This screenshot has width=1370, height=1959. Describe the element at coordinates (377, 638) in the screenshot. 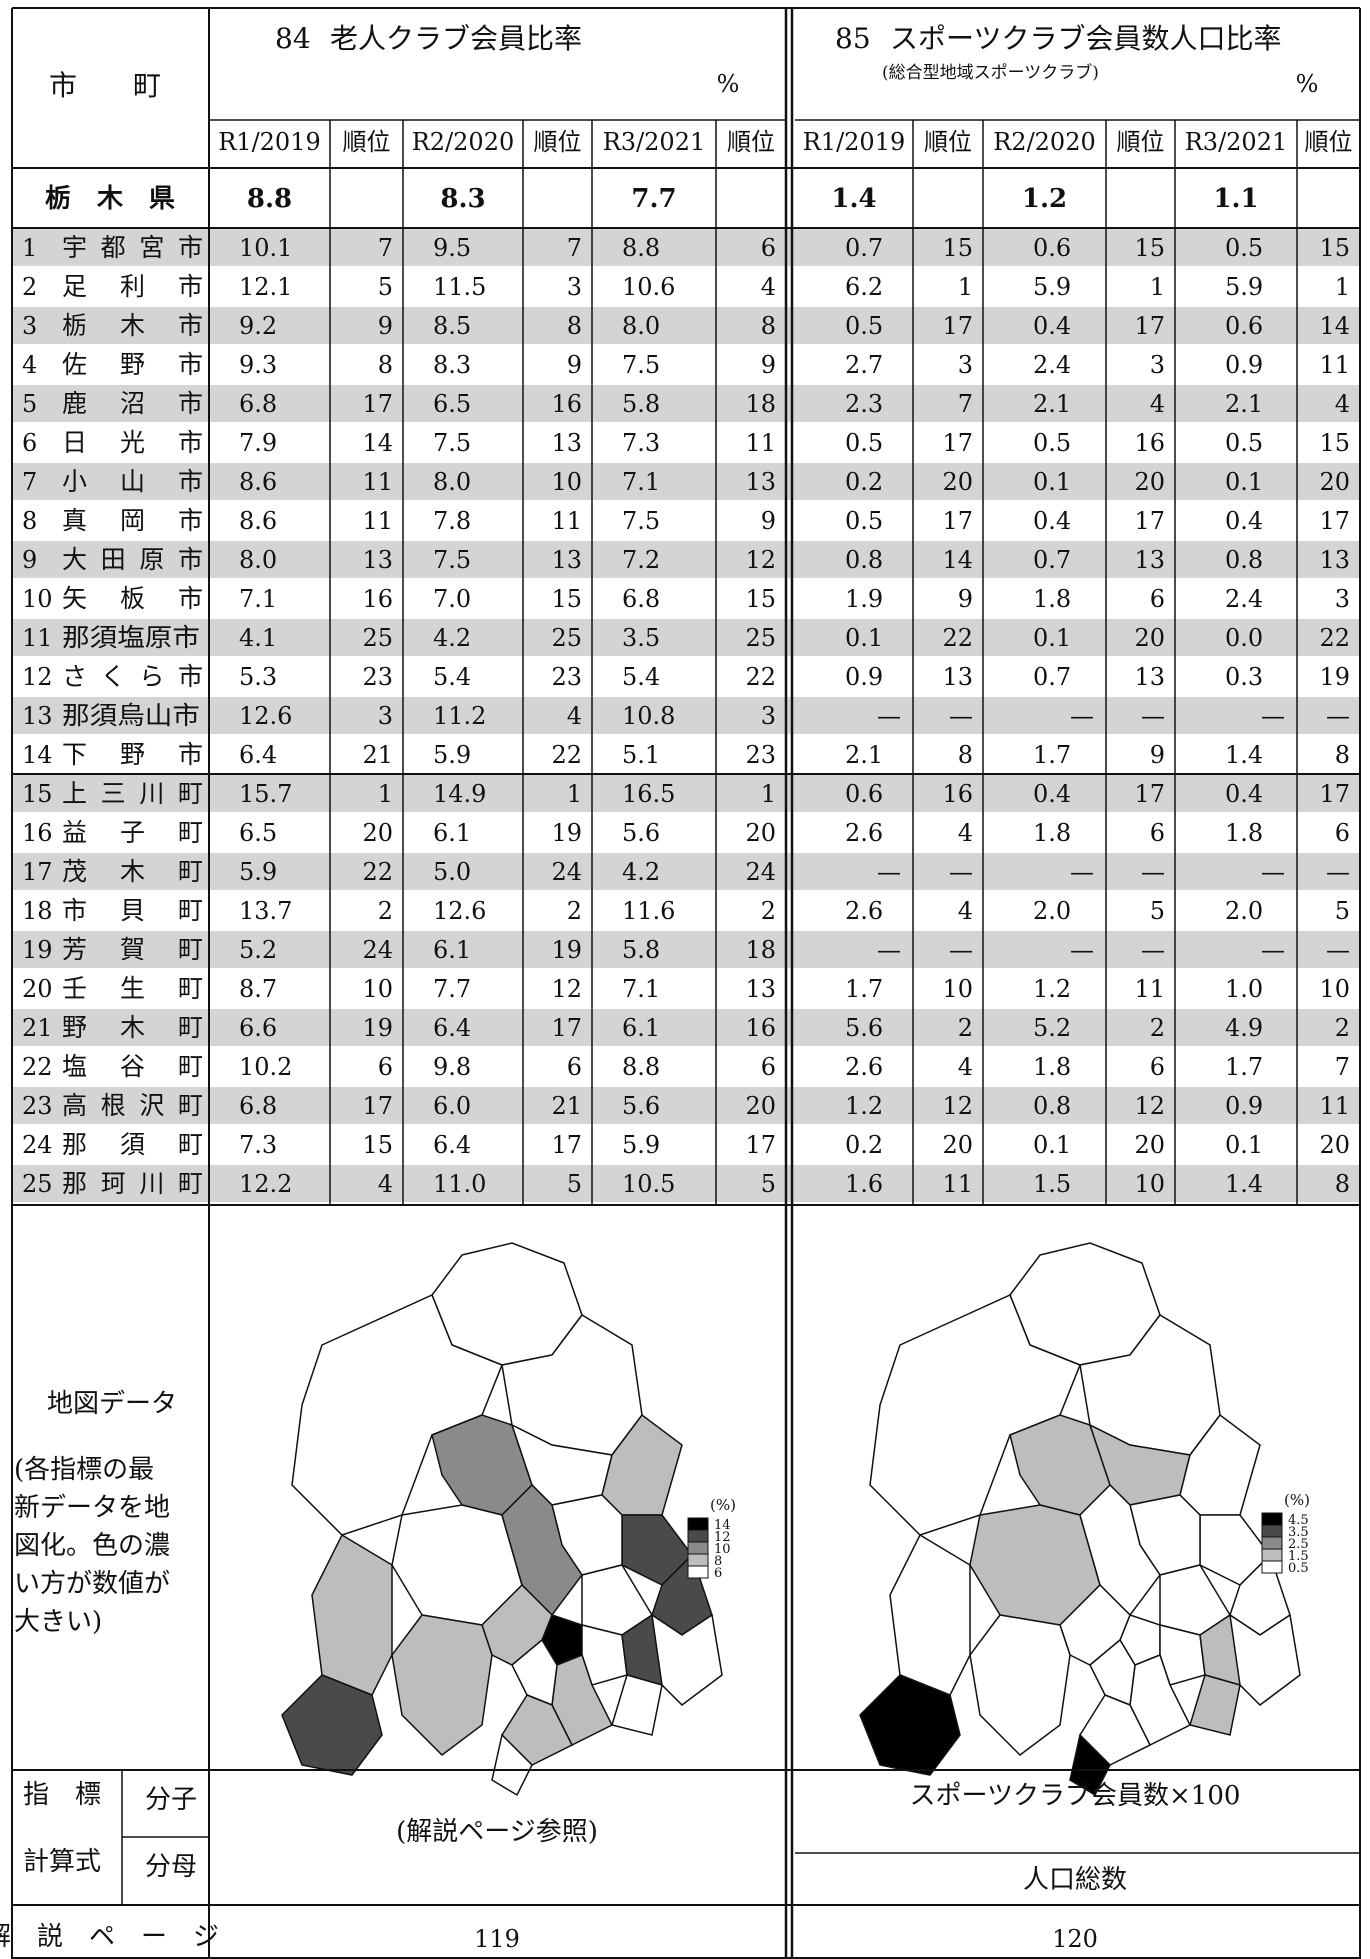

I see `rank-84: 25` at that location.